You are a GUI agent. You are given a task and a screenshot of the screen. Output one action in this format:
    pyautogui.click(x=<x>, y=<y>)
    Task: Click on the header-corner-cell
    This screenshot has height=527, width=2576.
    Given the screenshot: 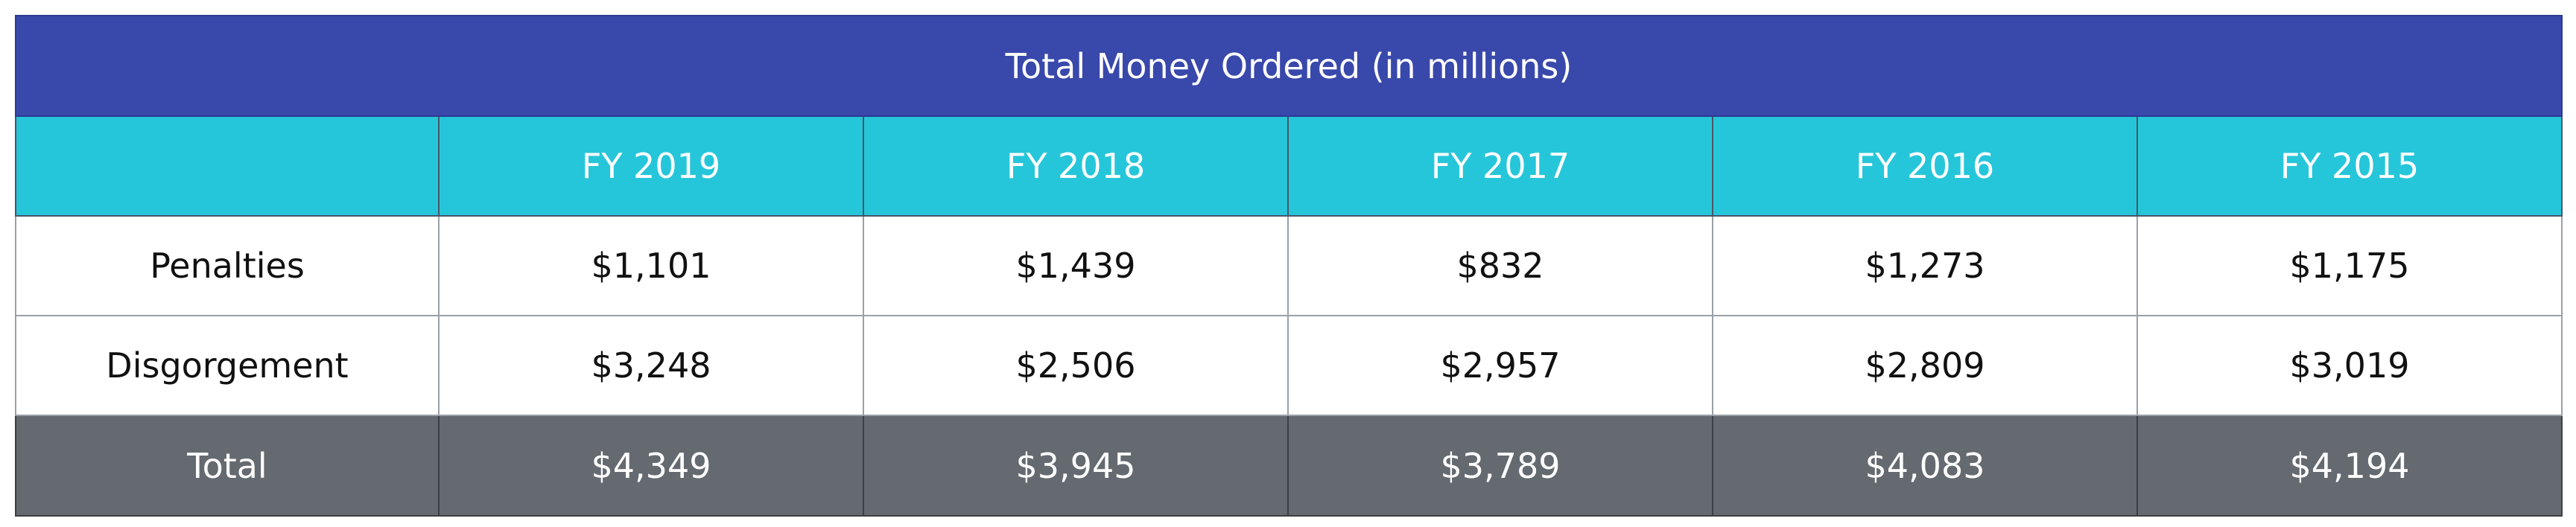 What is the action you would take?
    pyautogui.click(x=227, y=166)
    